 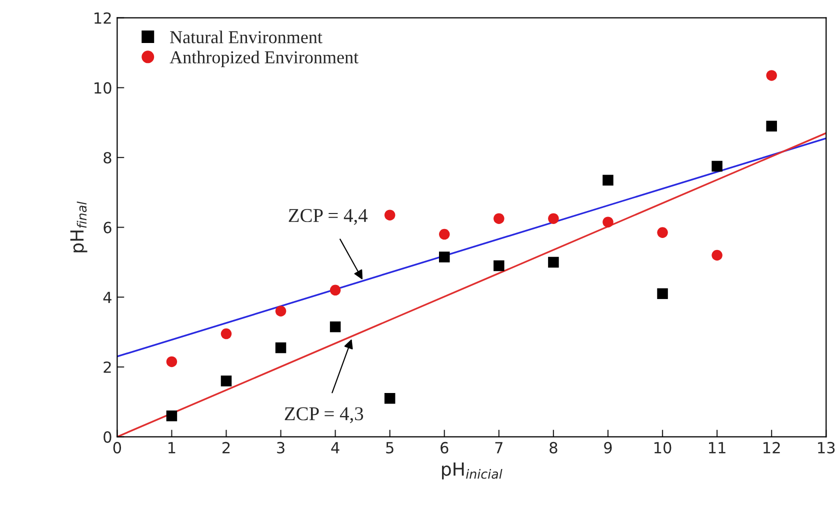 I want to click on annotation: ZCP = 4,4, so click(x=328, y=216).